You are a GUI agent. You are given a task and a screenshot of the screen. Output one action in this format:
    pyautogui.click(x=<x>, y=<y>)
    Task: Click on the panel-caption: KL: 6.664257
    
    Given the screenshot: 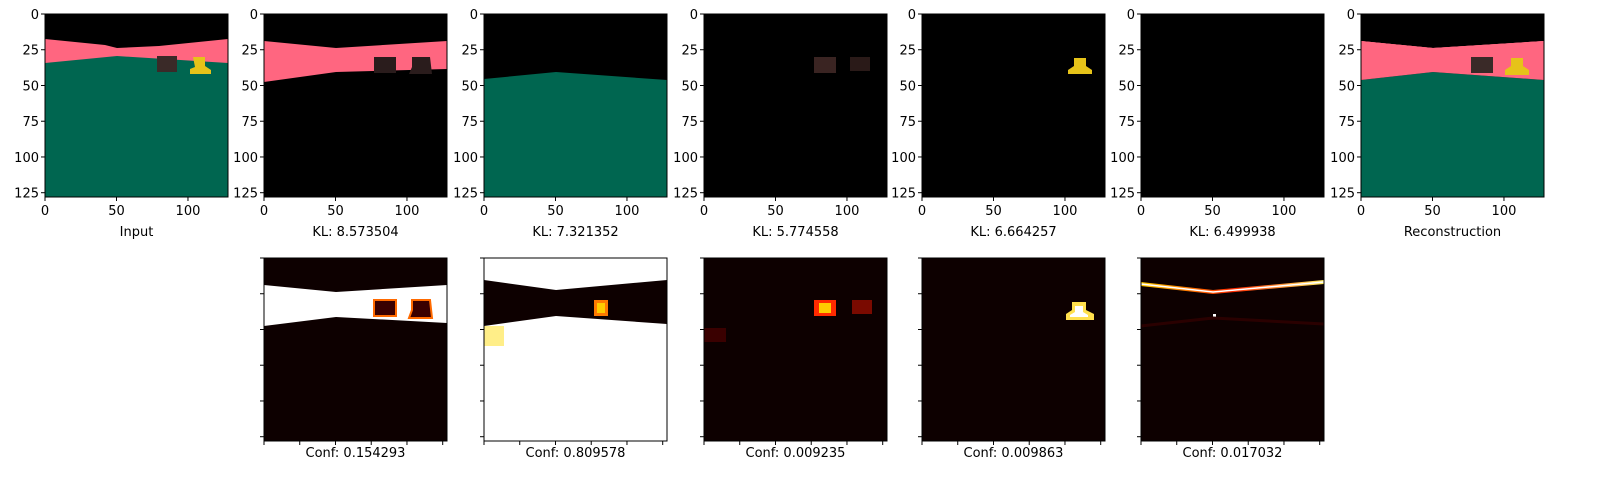 What is the action you would take?
    pyautogui.click(x=1013, y=232)
    